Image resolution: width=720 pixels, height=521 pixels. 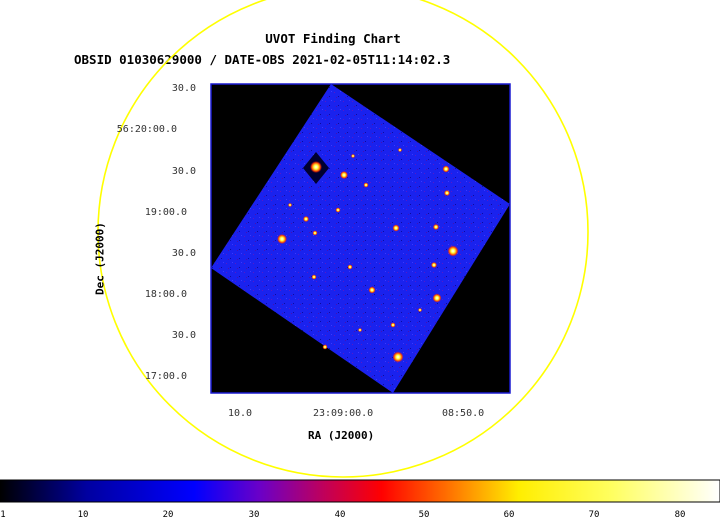 I want to click on dec-tick-label: 17:00.0, so click(x=165, y=376).